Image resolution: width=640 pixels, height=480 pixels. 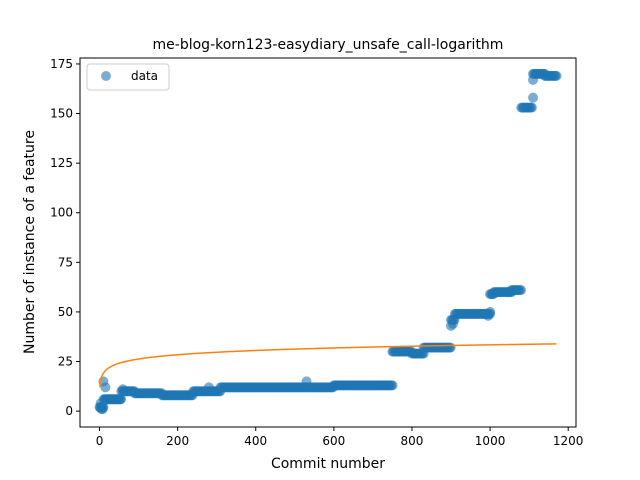 What do you see at coordinates (61, 213) in the screenshot?
I see `y-tick-label: 100` at bounding box center [61, 213].